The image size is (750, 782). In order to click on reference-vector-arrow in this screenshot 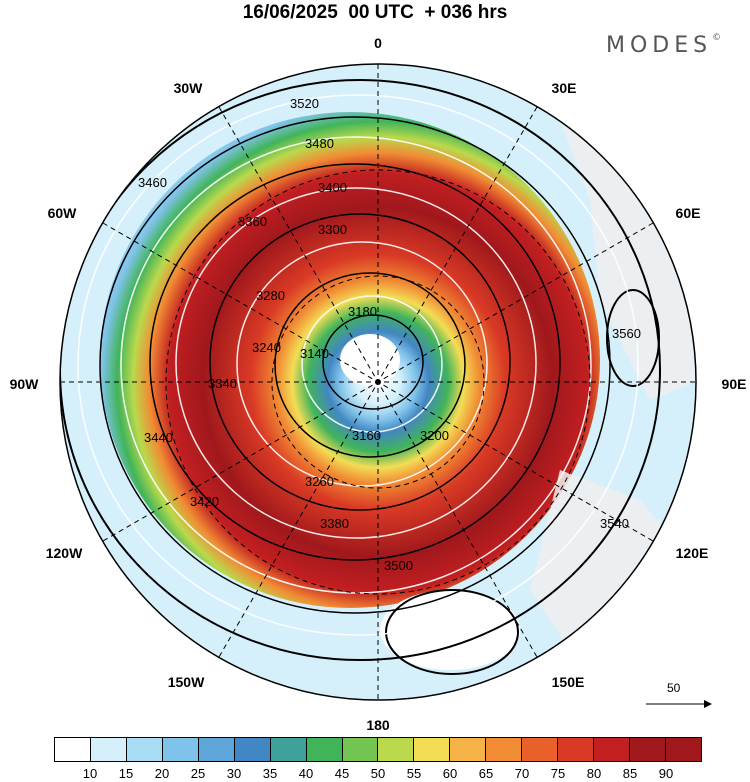, I will do `click(679, 704)`.